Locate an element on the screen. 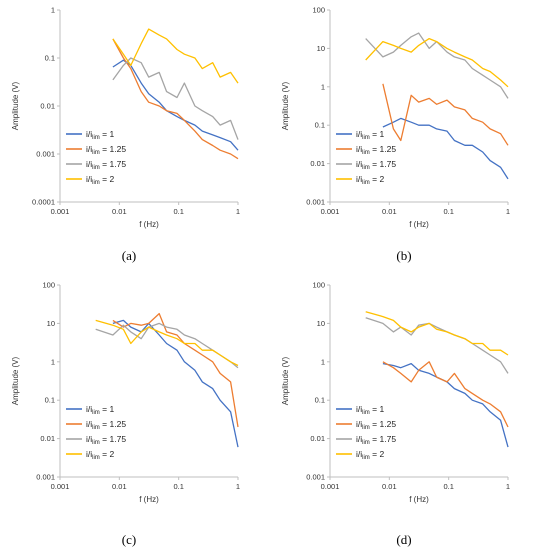 This screenshot has height=550, width=540. caption-a: (a) is located at coordinates (129, 255).